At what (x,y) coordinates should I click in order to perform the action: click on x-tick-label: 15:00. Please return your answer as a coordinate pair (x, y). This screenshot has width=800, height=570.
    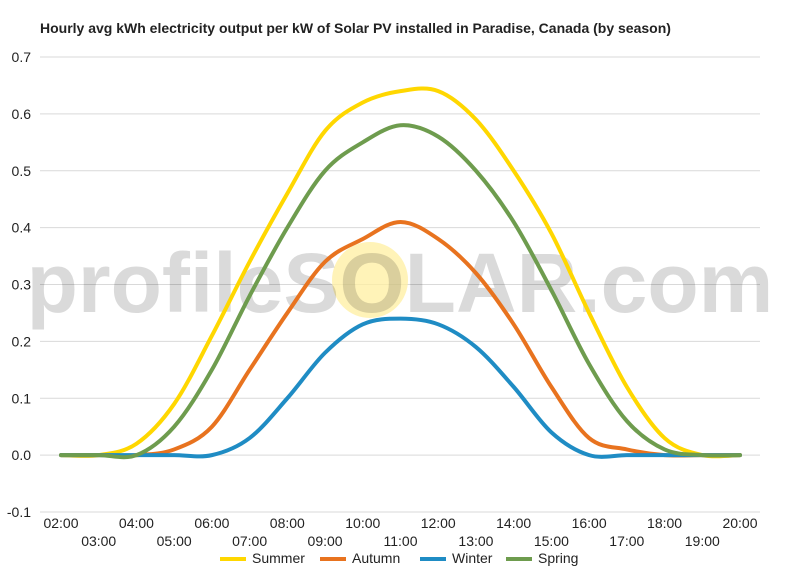
    Looking at the image, I should click on (551, 541).